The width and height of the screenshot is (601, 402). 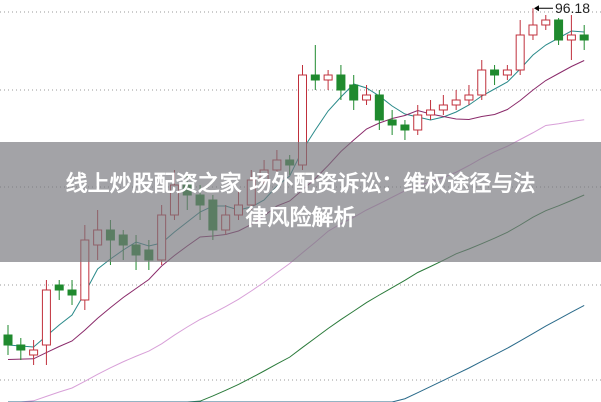 What do you see at coordinates (300, 184) in the screenshot?
I see `article-title-line1: 线上炒股配资之家 场外配资诉讼：维权途径与法` at bounding box center [300, 184].